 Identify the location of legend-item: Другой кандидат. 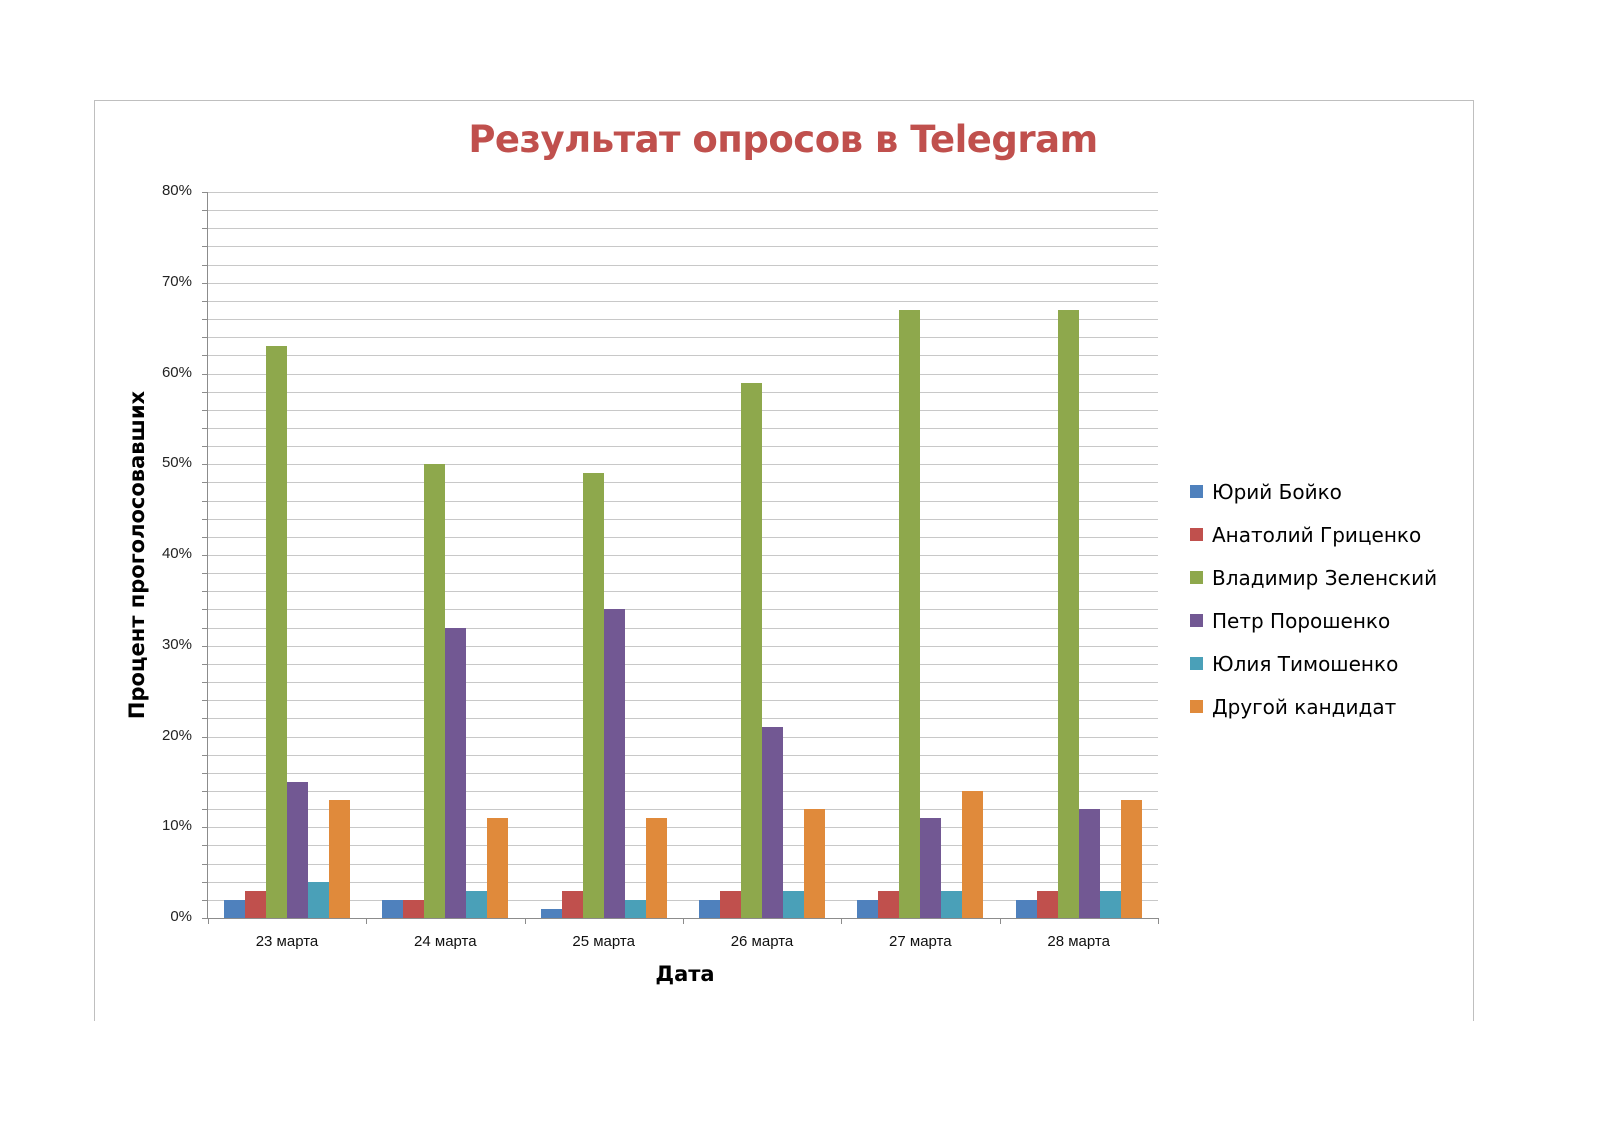
(1313, 706).